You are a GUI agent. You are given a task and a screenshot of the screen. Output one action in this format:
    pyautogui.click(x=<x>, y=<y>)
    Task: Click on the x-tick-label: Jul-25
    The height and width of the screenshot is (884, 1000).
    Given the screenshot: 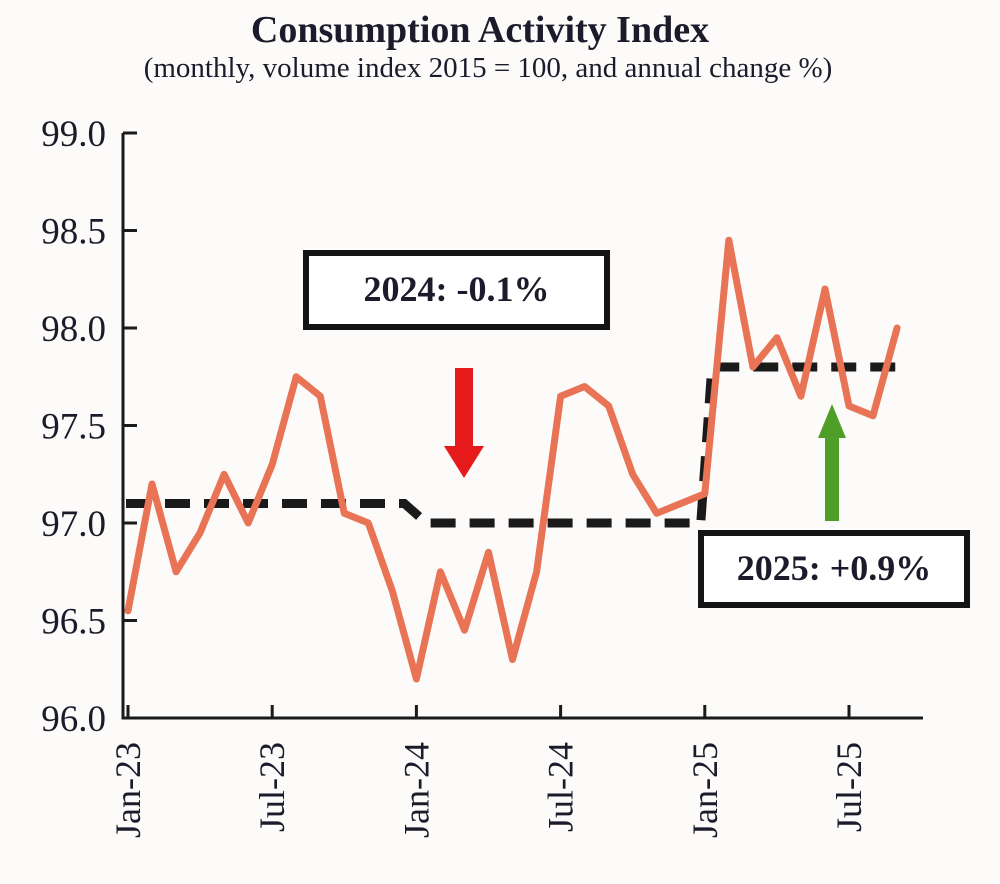 What is the action you would take?
    pyautogui.click(x=849, y=787)
    